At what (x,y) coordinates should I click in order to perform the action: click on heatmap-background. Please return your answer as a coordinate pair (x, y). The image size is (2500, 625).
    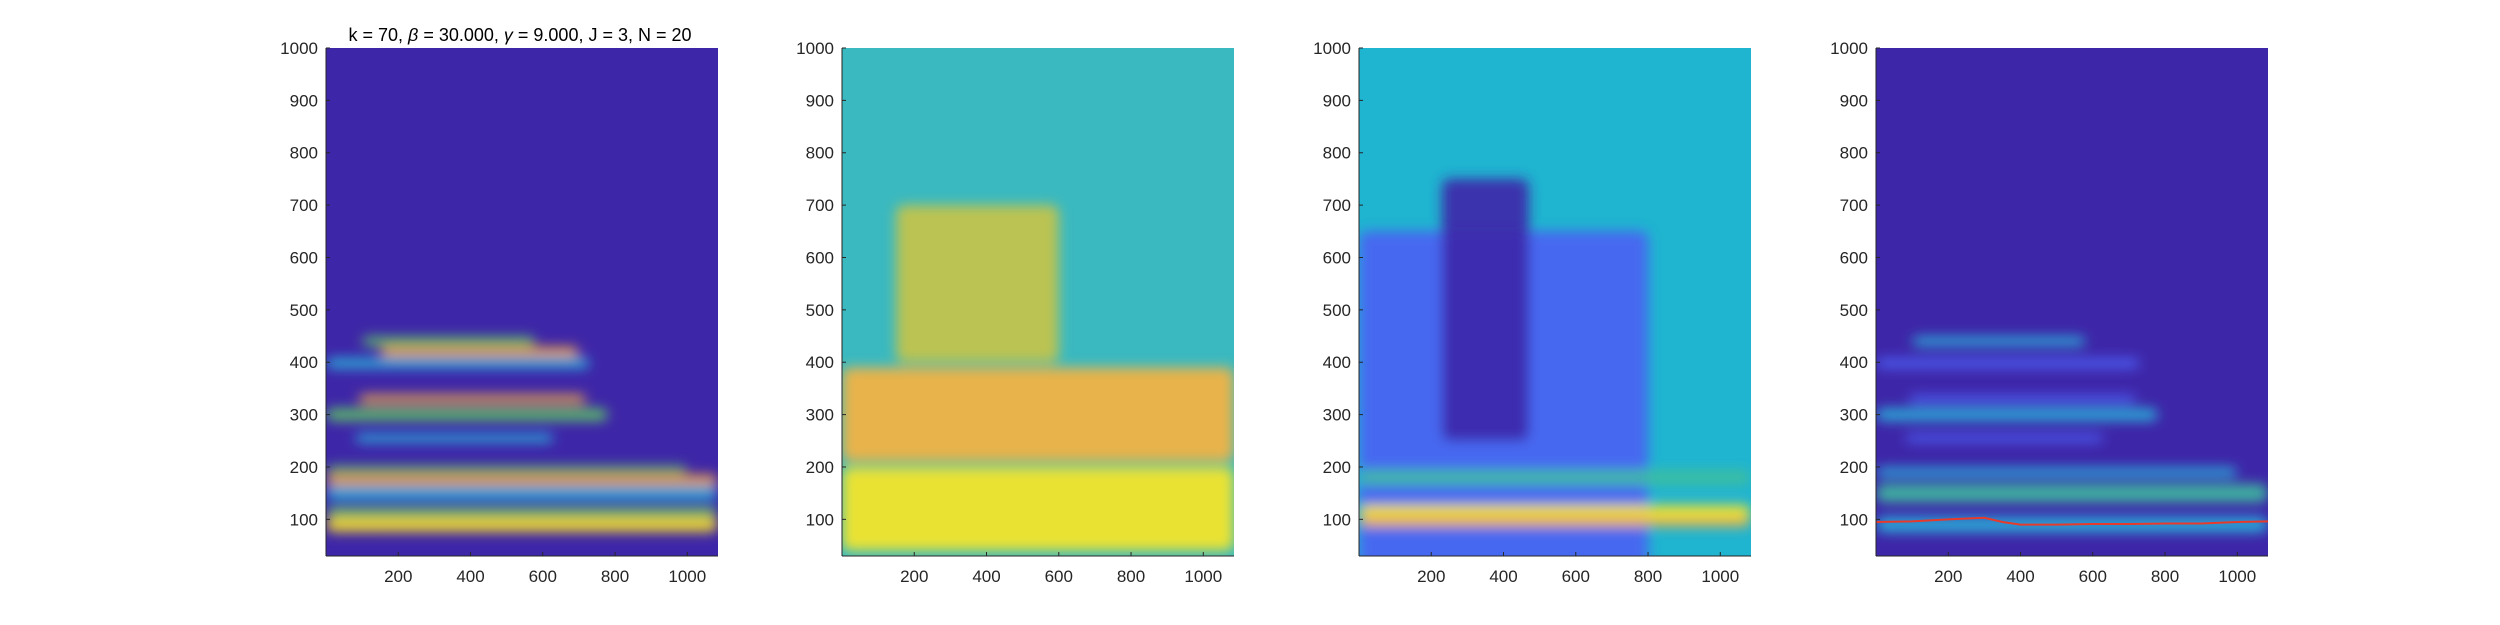
    Looking at the image, I should click on (2072, 302).